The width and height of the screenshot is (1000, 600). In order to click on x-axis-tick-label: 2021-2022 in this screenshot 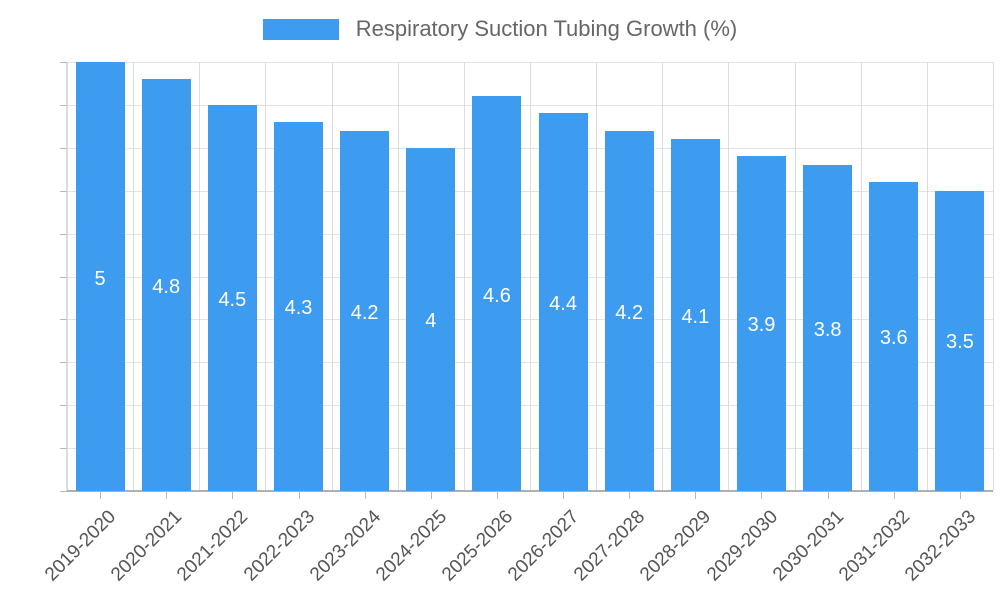, I will do `click(213, 546)`.